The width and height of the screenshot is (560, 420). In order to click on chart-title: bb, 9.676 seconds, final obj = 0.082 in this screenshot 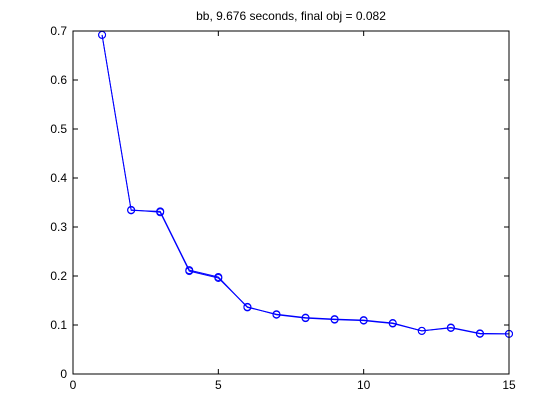, I will do `click(291, 16)`.